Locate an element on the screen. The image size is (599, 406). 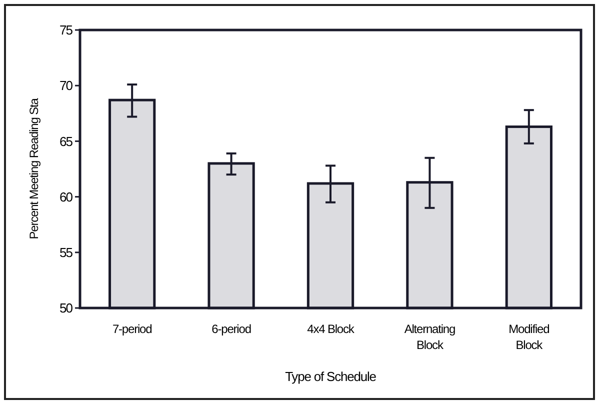
x-tick-label: Alternating Block is located at coordinates (430, 337).